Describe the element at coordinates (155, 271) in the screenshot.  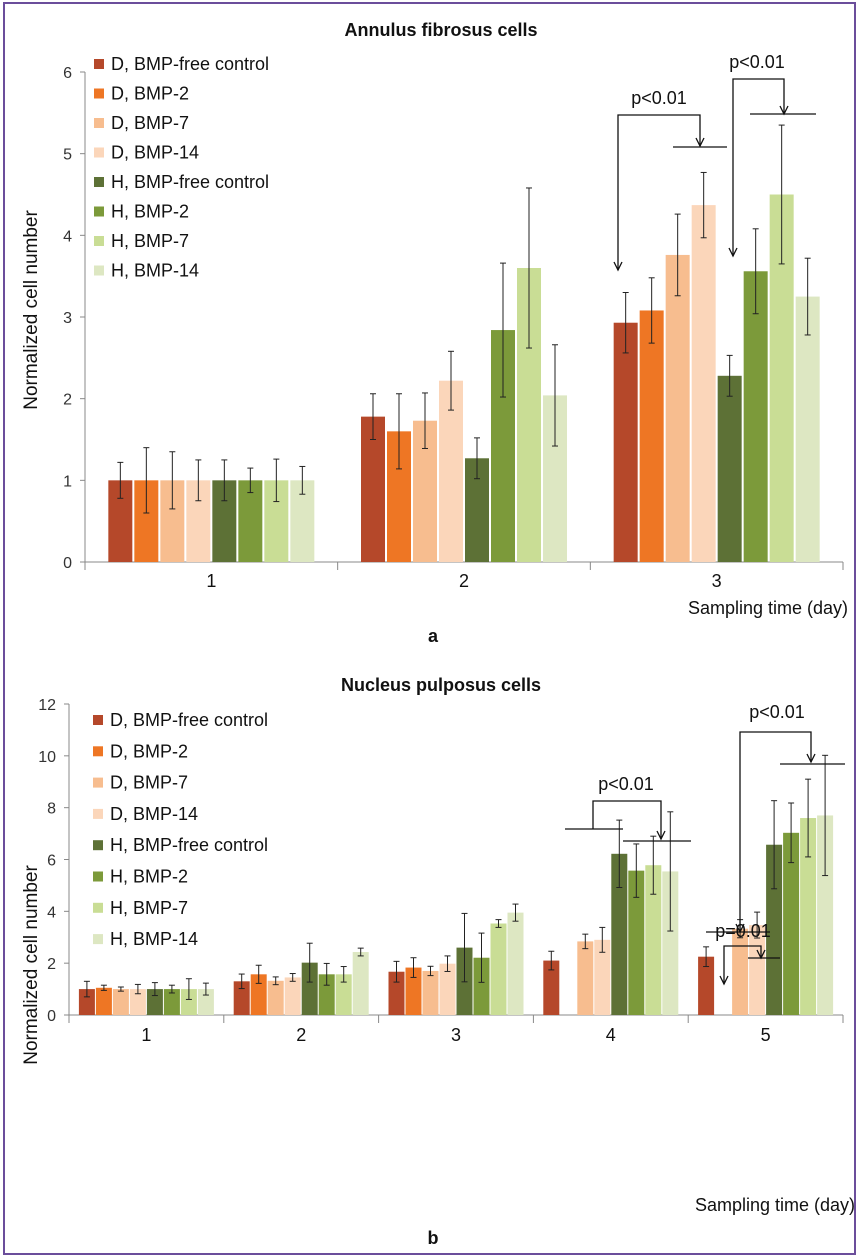
I see `chart-a-legend-label: H, BMP-14` at that location.